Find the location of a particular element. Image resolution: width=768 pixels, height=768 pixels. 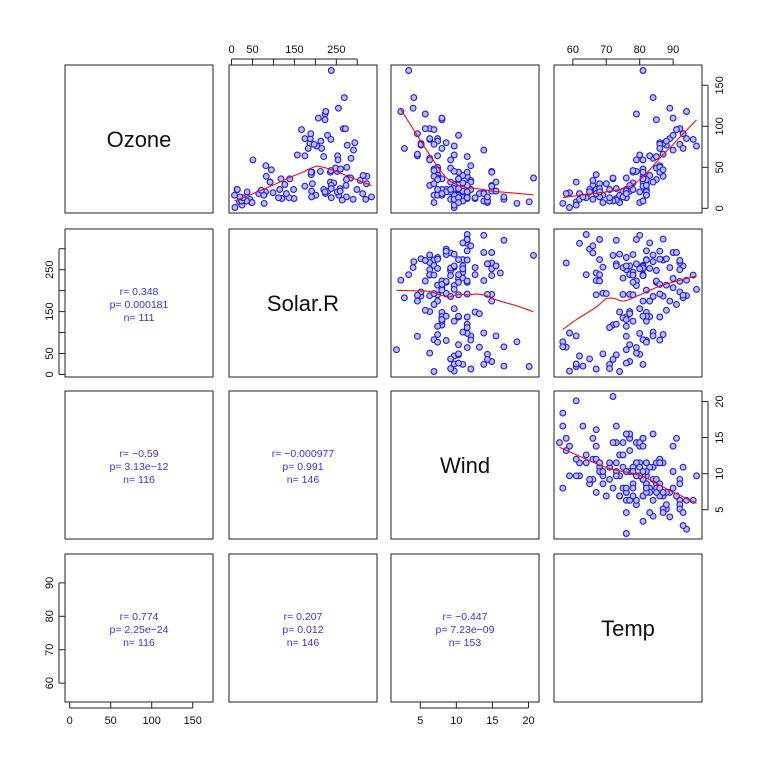

tick-label: 15 is located at coordinates (720, 437).